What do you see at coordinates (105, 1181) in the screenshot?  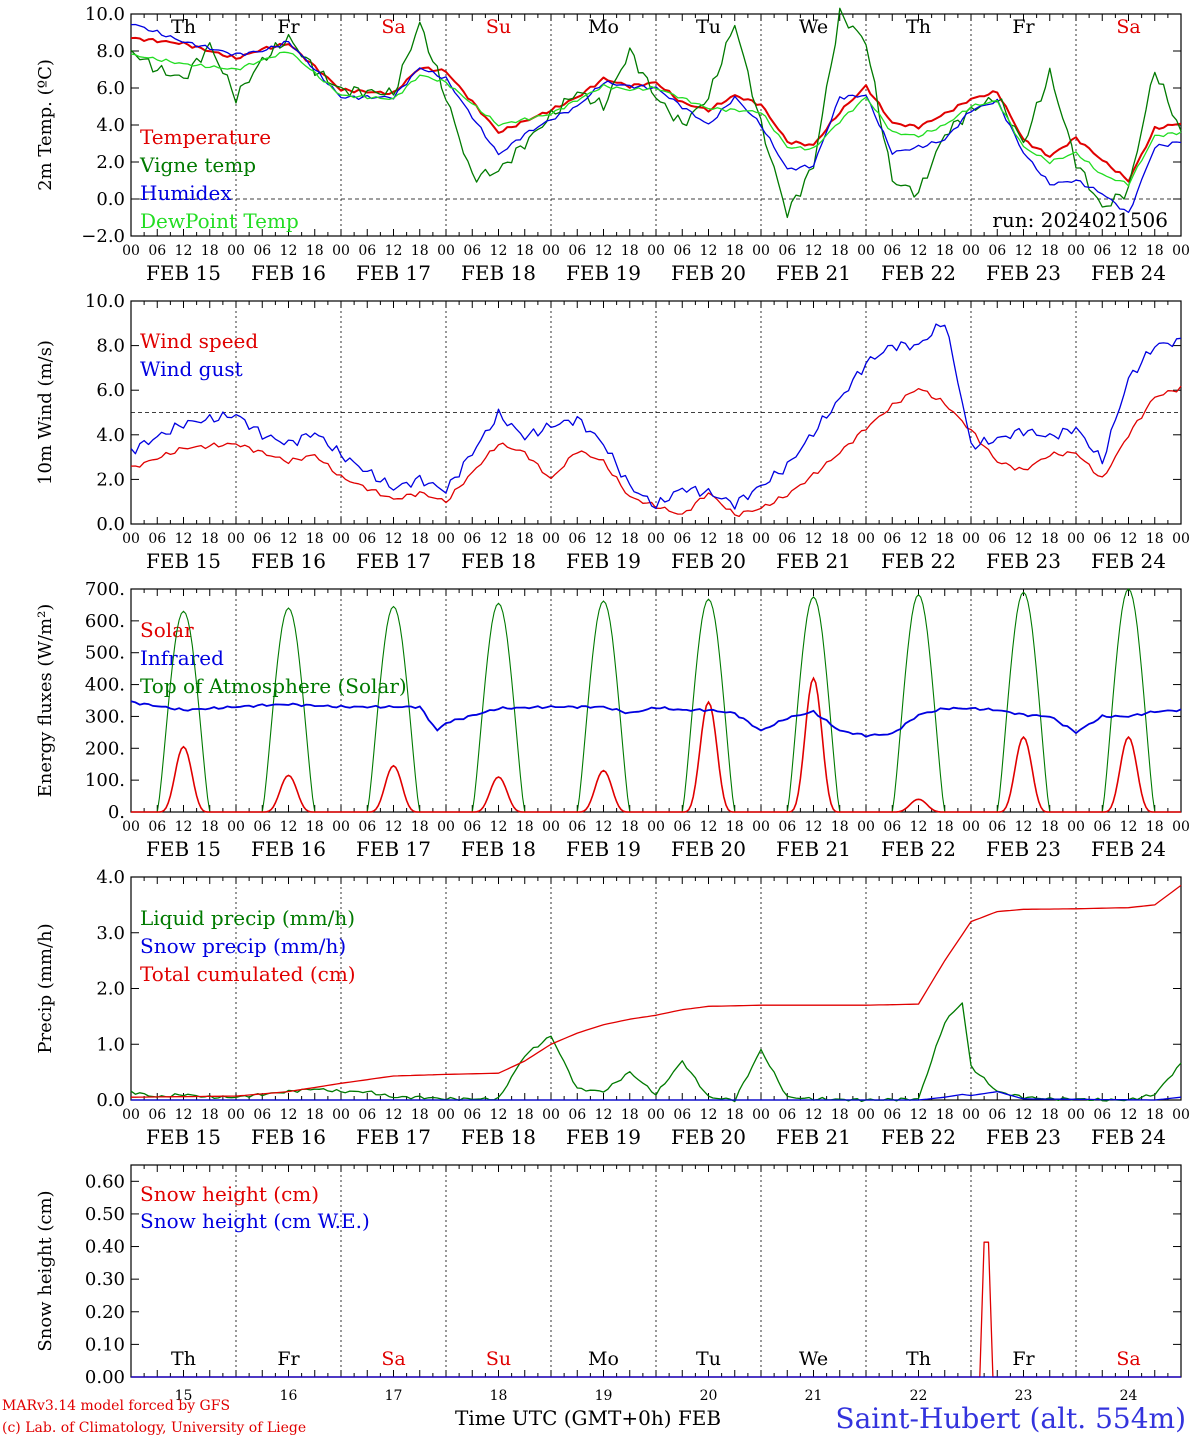 I see `y-tick-label: 0.60` at bounding box center [105, 1181].